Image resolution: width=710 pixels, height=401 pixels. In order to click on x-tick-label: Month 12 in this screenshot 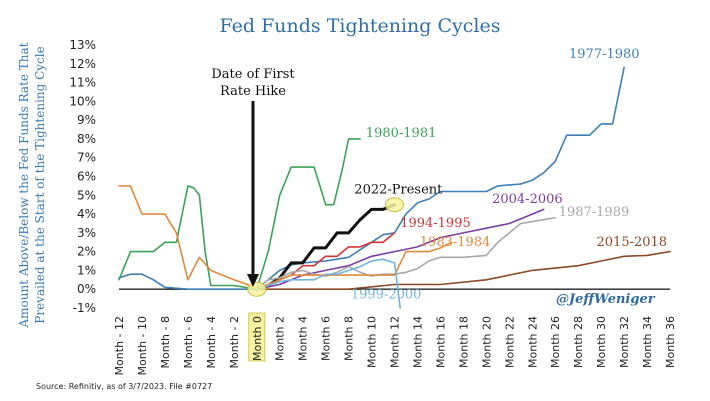, I will do `click(395, 342)`.